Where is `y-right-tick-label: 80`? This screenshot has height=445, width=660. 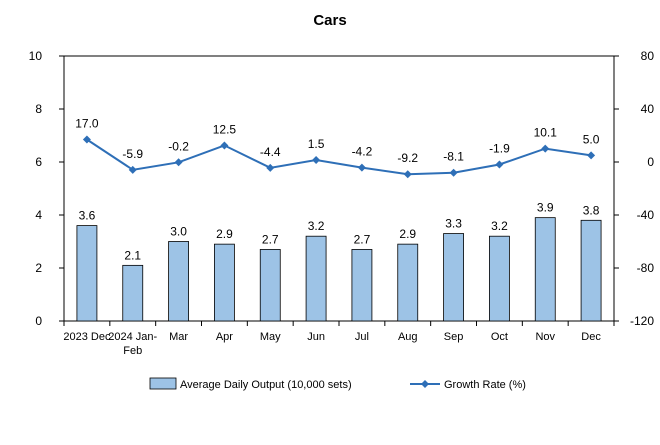 y-right-tick-label: 80 is located at coordinates (648, 56).